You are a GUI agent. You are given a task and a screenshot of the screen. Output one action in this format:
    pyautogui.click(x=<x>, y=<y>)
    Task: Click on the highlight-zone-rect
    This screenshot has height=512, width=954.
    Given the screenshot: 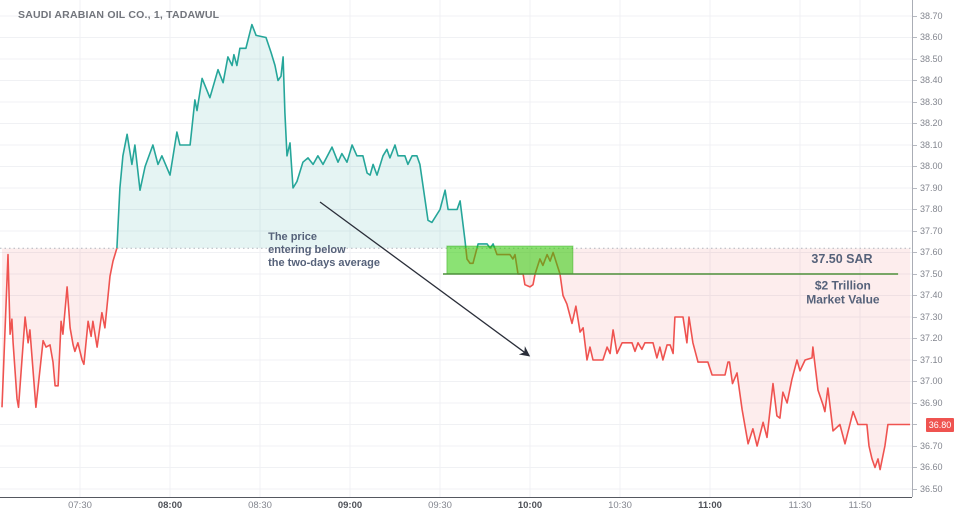 What is the action you would take?
    pyautogui.click(x=510, y=260)
    